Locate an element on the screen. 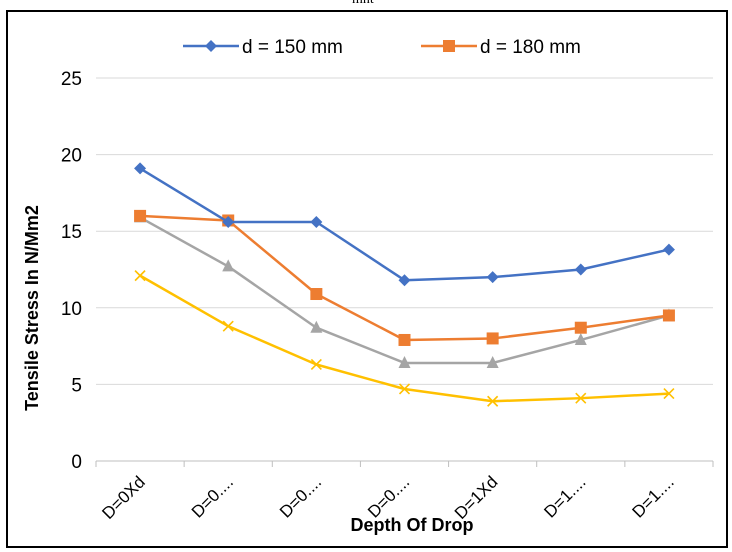  y-tick-label: 15 is located at coordinates (71, 232).